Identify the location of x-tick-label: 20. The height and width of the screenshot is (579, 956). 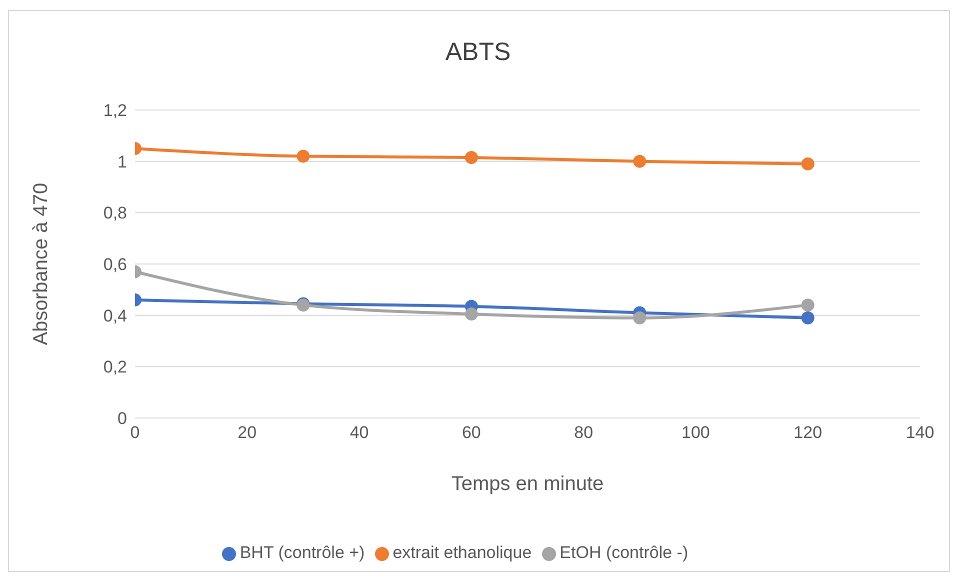
(247, 432).